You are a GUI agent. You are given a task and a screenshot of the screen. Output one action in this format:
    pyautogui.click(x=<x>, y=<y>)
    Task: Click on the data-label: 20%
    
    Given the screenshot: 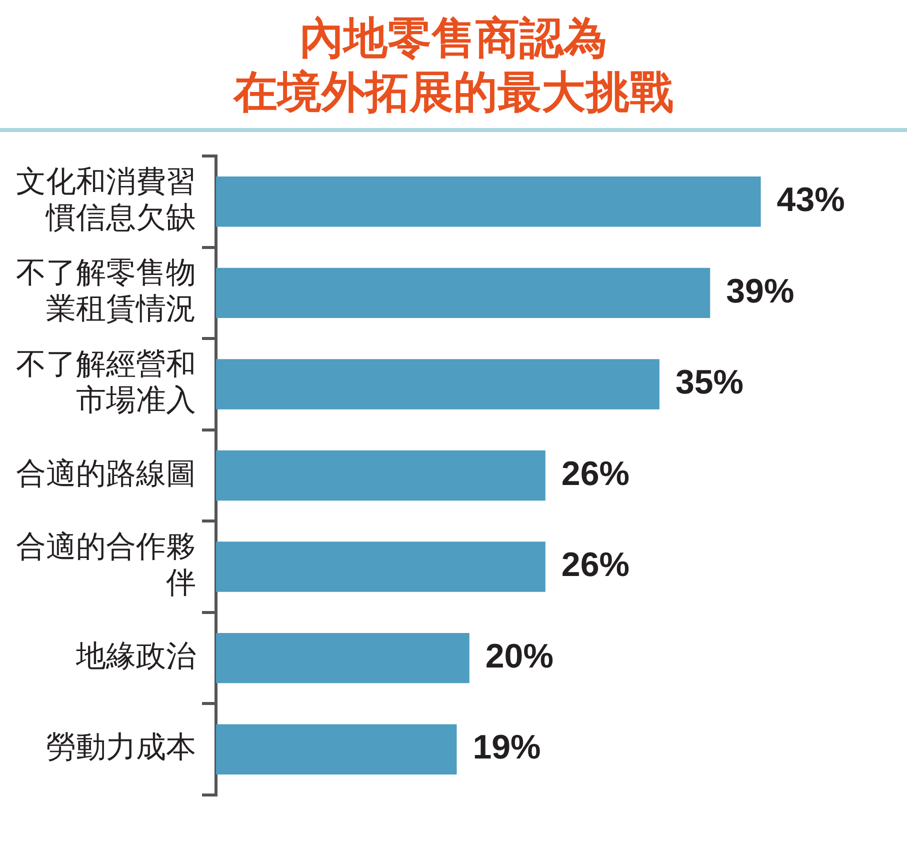 What is the action you would take?
    pyautogui.click(x=519, y=656)
    